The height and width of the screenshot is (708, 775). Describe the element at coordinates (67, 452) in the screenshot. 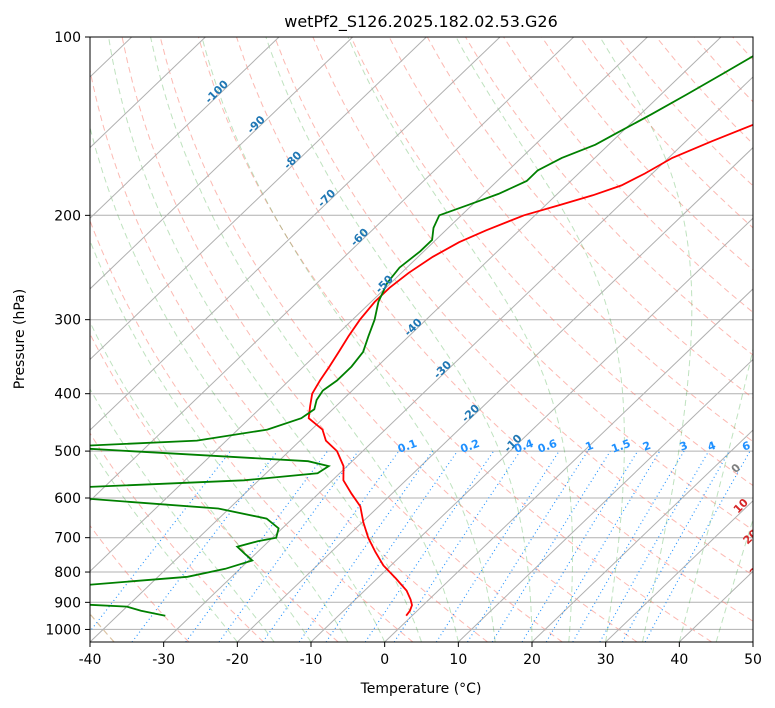

I see `y-tick-label: 500` at that location.